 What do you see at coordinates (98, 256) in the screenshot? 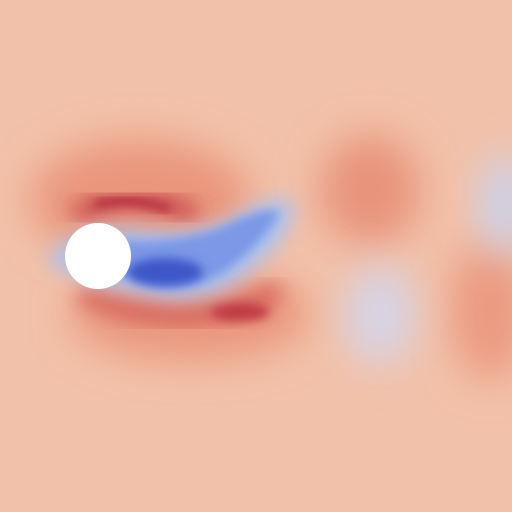
I see `cylinder` at bounding box center [98, 256].